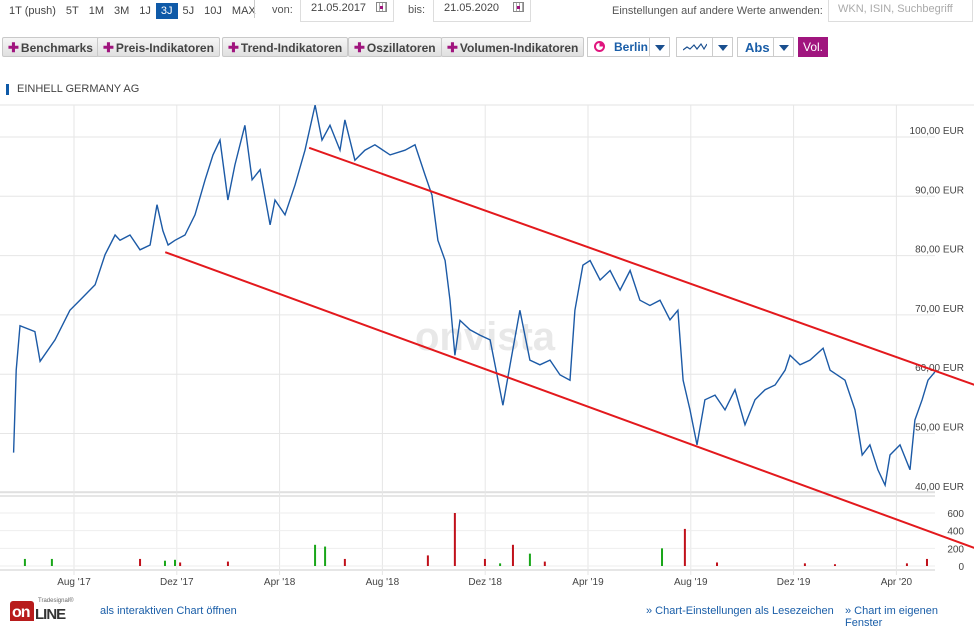 This screenshot has width=974, height=629. I want to click on range-1j: 1J, so click(145, 11).